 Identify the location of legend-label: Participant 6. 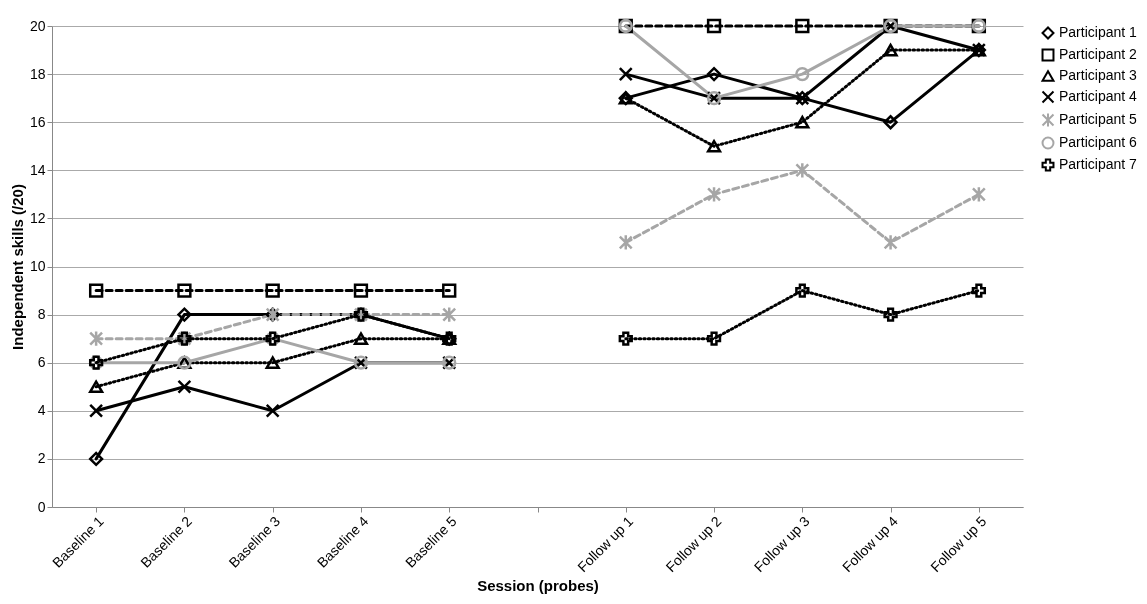
(1098, 142).